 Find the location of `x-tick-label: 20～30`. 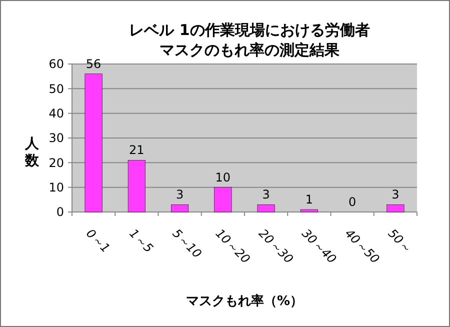

x-tick-label: 20～30 is located at coordinates (276, 246).